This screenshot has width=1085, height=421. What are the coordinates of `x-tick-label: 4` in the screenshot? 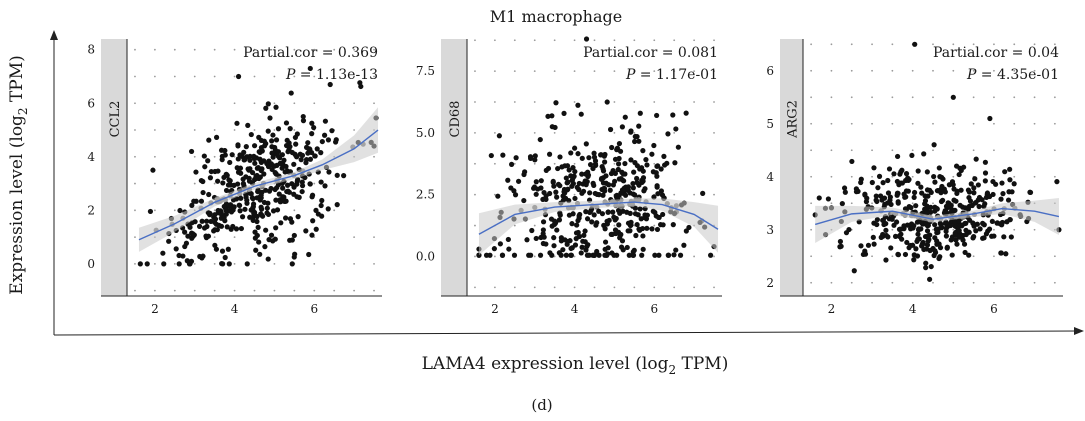 It's located at (913, 309).